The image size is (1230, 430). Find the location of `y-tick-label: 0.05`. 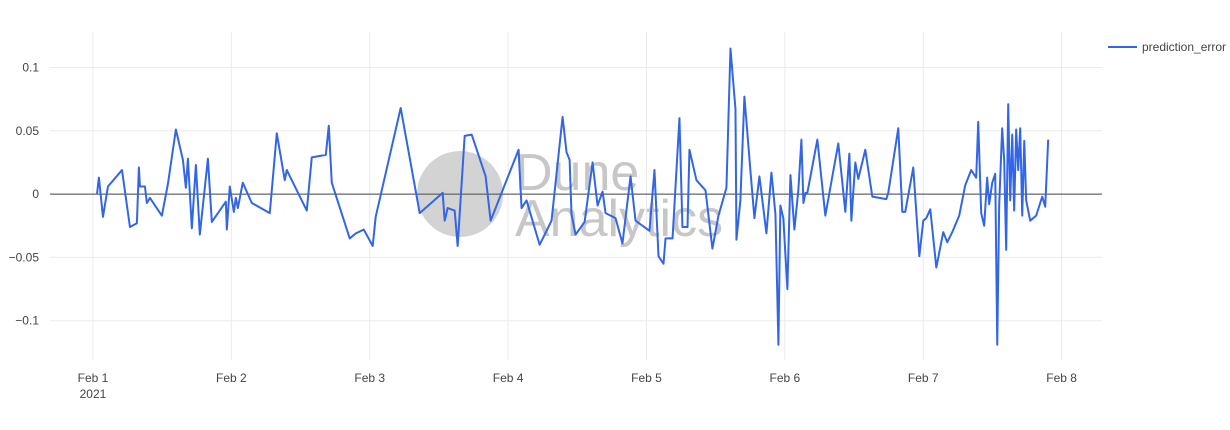

y-tick-label: 0.05 is located at coordinates (28, 131).